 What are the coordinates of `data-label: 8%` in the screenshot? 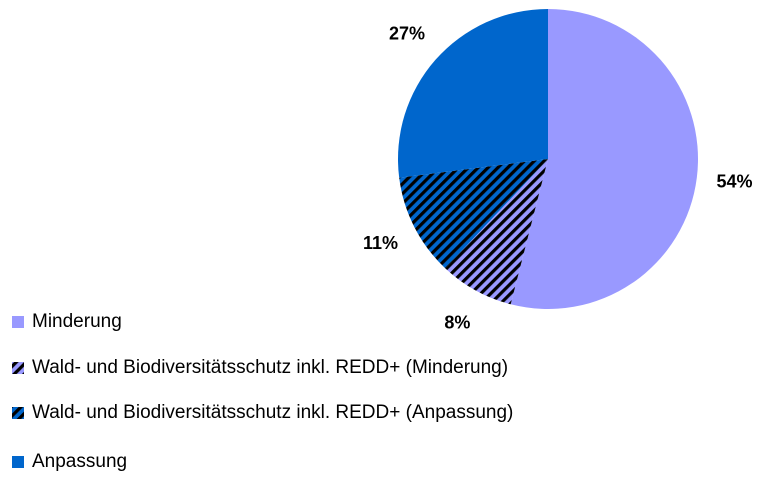 It's located at (457, 322).